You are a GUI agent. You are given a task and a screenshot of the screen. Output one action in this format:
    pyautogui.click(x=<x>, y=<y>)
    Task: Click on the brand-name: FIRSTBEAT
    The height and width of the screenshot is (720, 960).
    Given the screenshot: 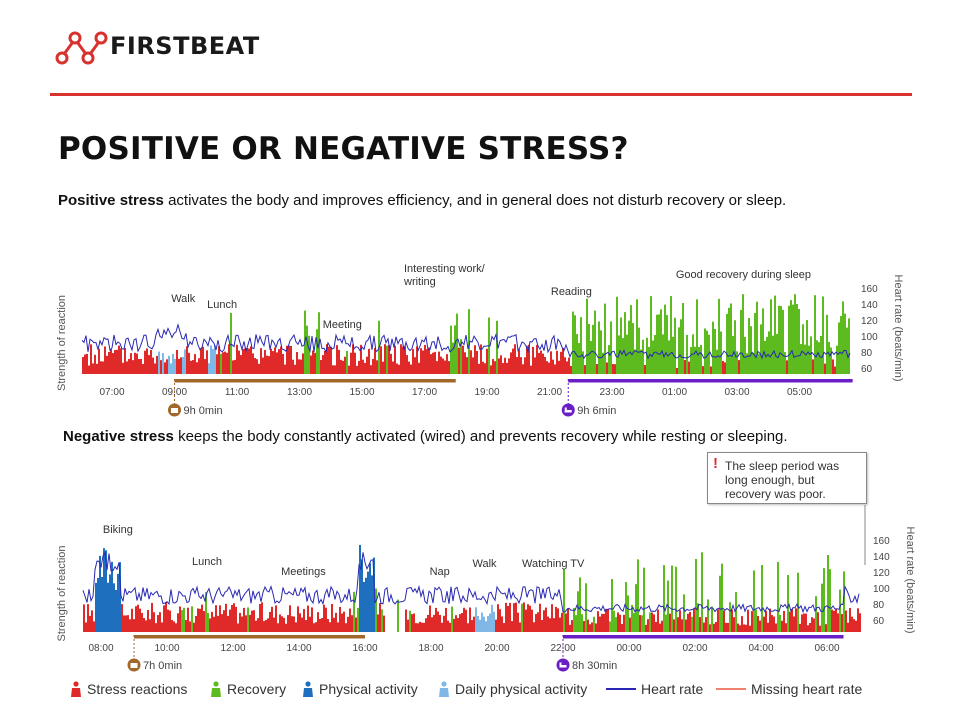 What is the action you would take?
    pyautogui.click(x=185, y=46)
    